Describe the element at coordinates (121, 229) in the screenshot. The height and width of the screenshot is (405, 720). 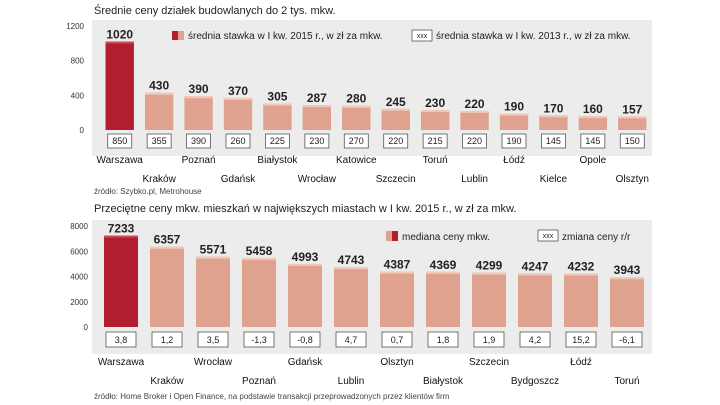
I see `chart2-value-label-0: 7233` at that location.